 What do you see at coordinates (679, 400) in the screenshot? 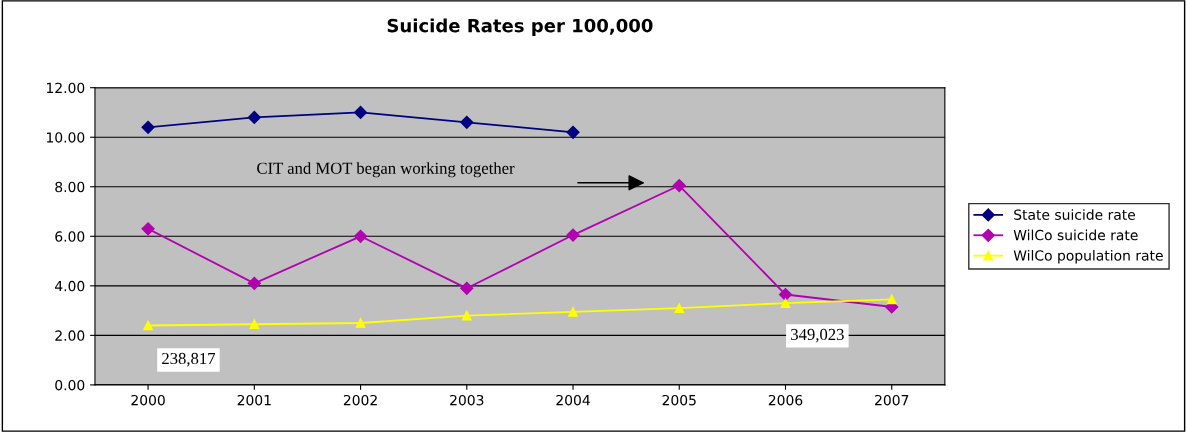
I see `x-tick-label: 2005` at bounding box center [679, 400].